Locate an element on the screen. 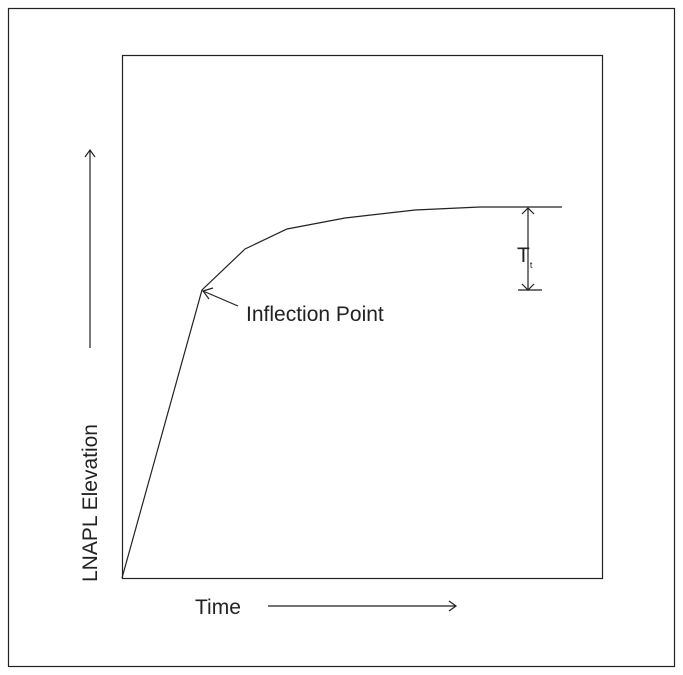  x-axis-arrow is located at coordinates (363, 606).